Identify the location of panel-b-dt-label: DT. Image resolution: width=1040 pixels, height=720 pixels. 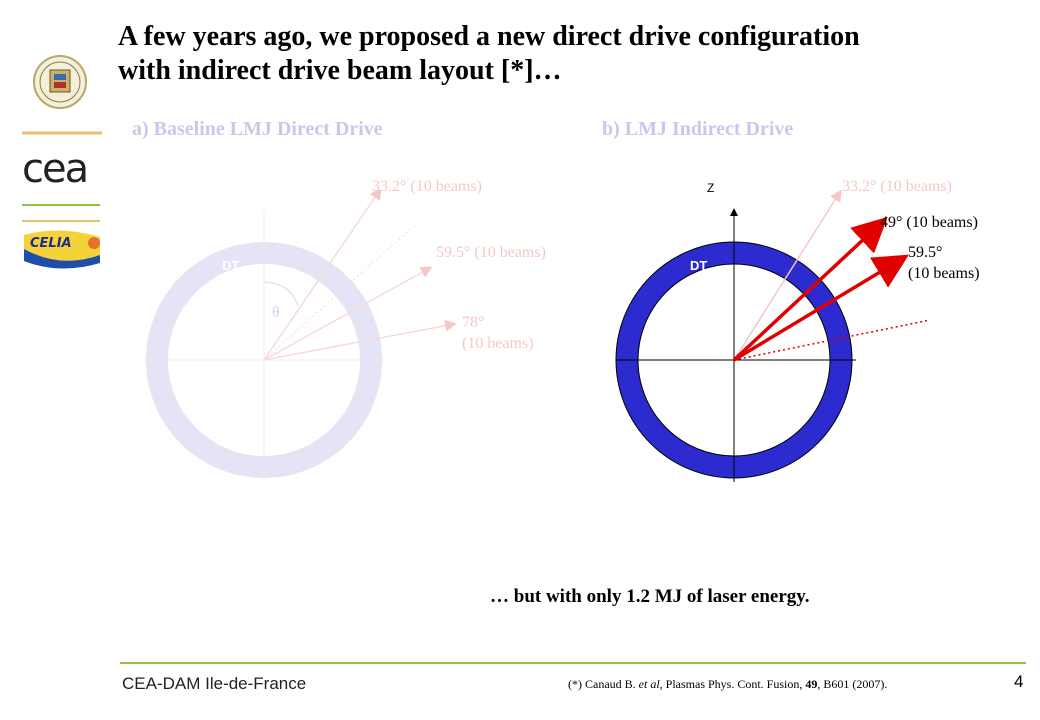
(699, 265).